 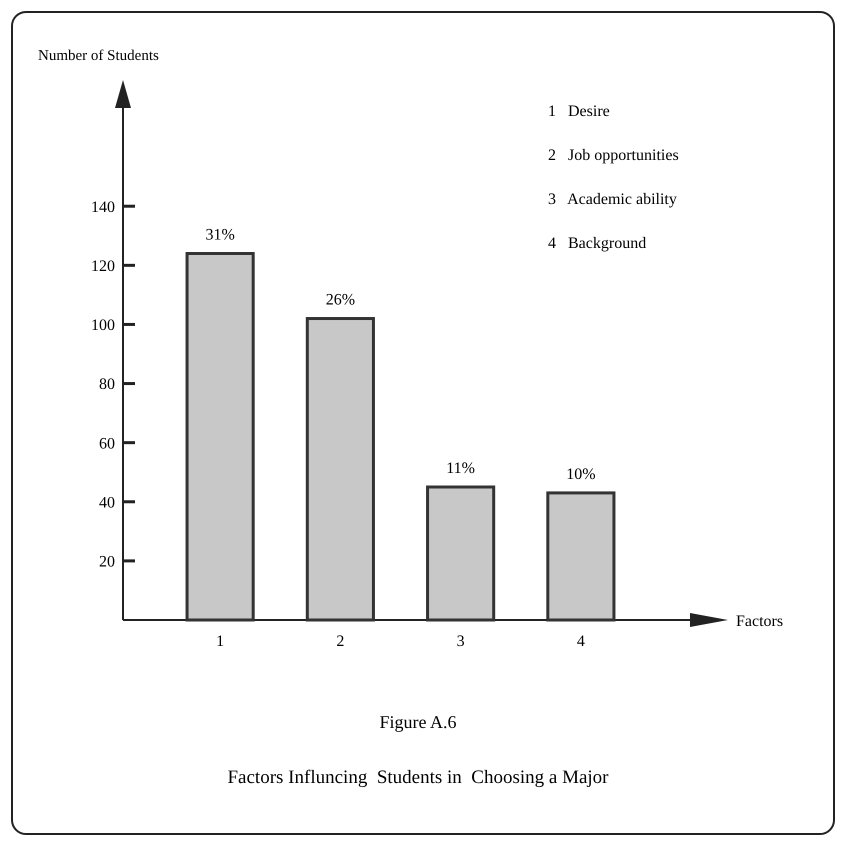 What do you see at coordinates (220, 235) in the screenshot?
I see `annotation: 31%` at bounding box center [220, 235].